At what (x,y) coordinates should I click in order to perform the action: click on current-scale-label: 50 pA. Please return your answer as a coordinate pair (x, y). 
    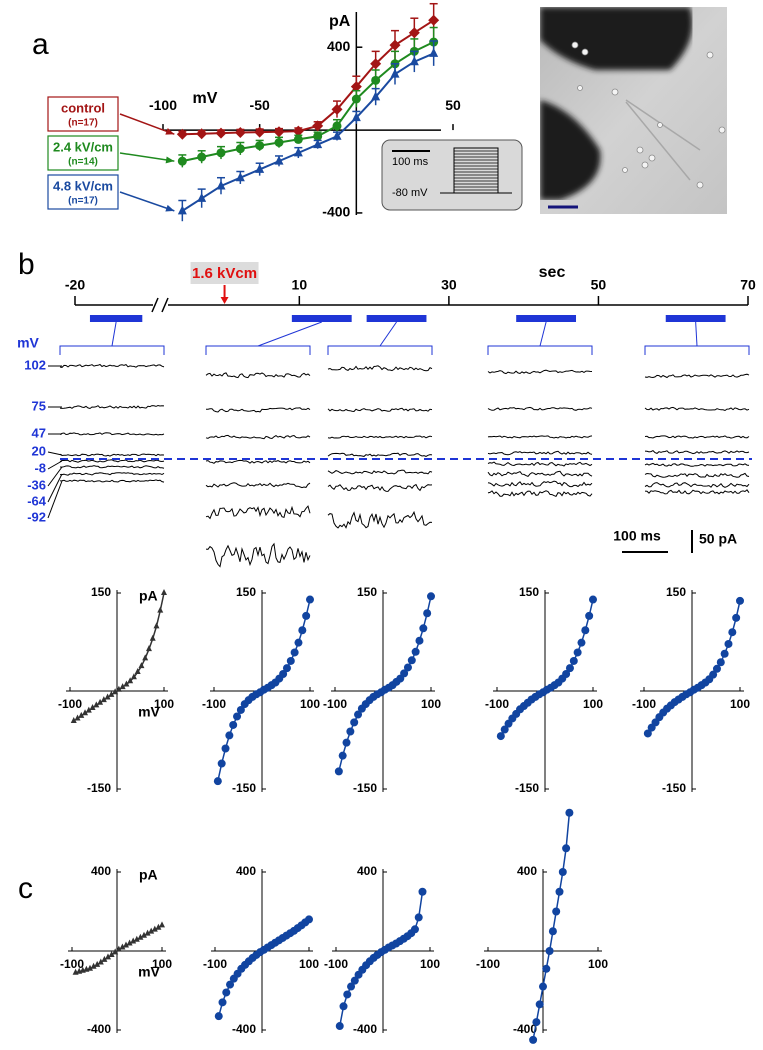
    Looking at the image, I should click on (718, 539).